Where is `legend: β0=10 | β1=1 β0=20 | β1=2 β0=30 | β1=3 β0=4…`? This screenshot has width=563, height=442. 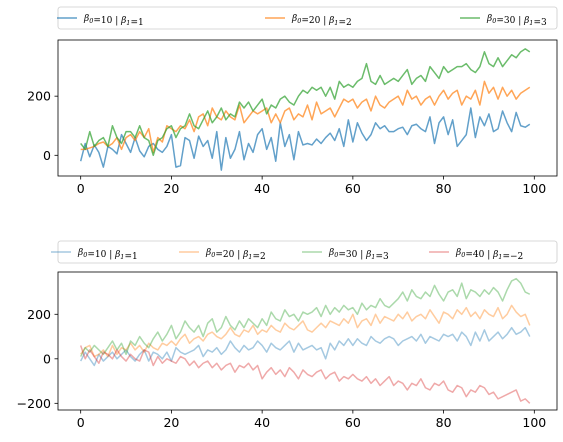
legend: β0=10 | β1=1 β0=20 | β1=2 β0=30 | β1=3 β0=4… is located at coordinates (304, 252).